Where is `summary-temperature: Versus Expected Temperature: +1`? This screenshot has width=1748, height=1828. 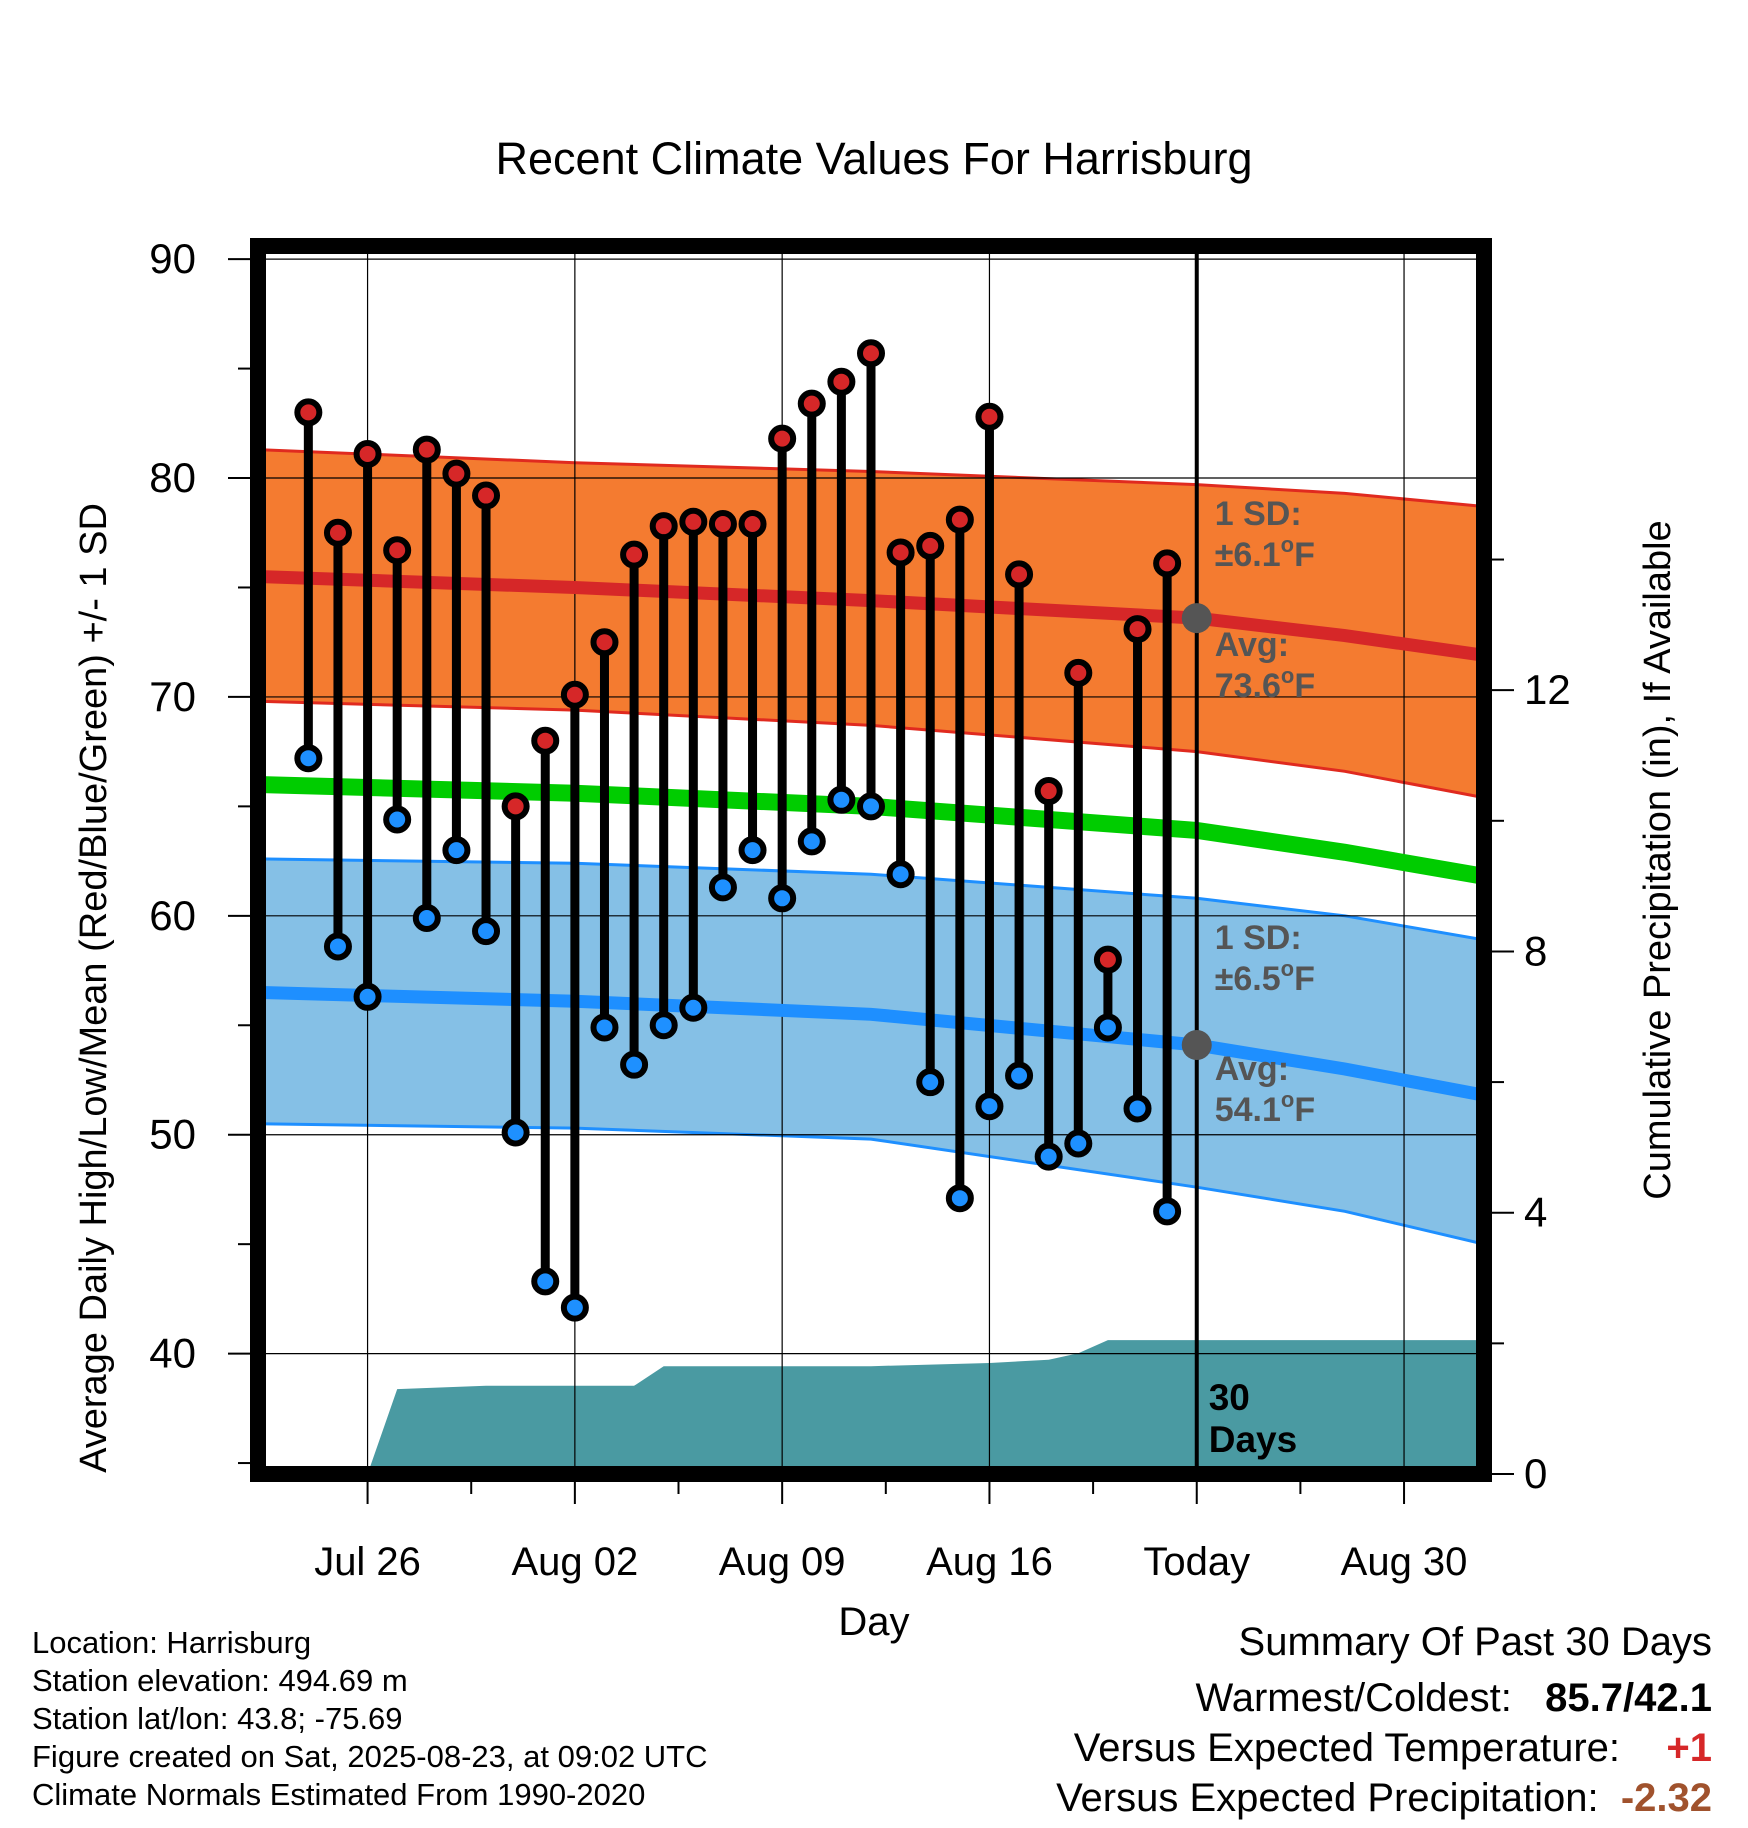
summary-temperature: Versus Expected Temperature: +1 is located at coordinates (1393, 1748).